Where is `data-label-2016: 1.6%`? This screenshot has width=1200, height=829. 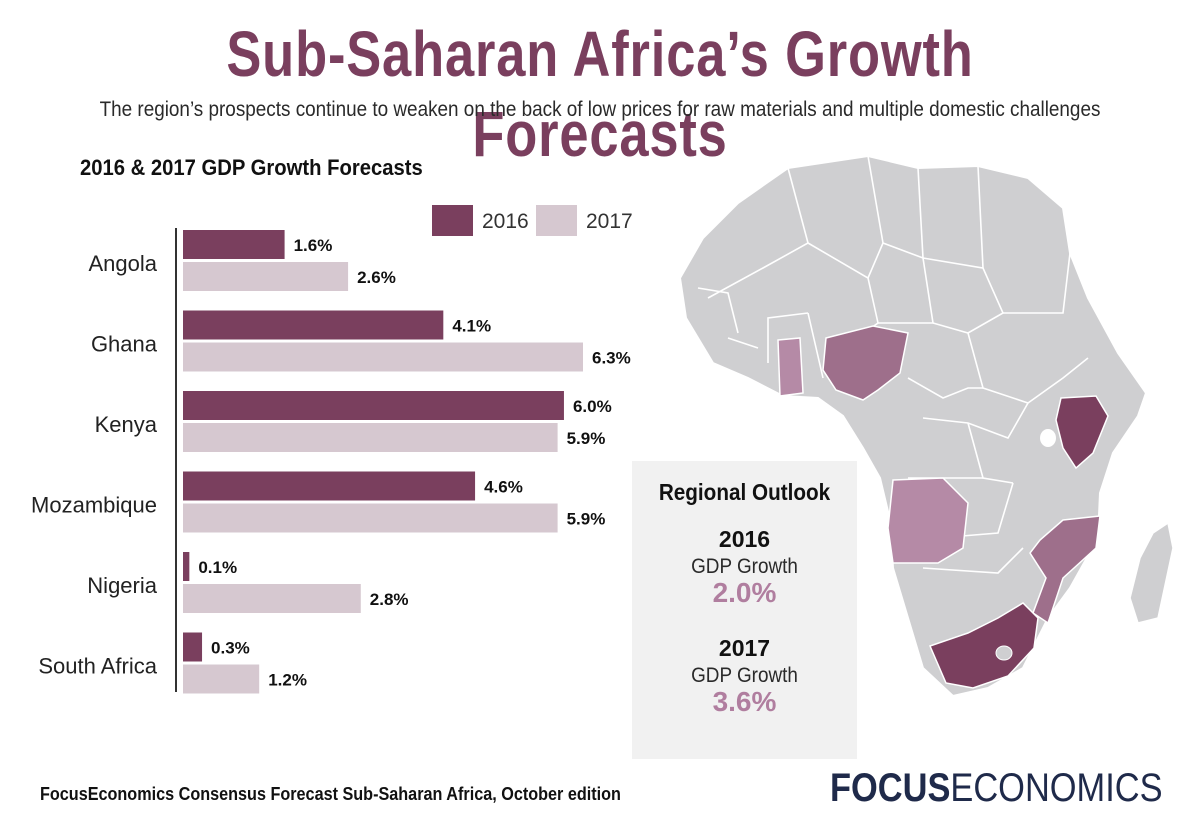
data-label-2016: 1.6% is located at coordinates (313, 245).